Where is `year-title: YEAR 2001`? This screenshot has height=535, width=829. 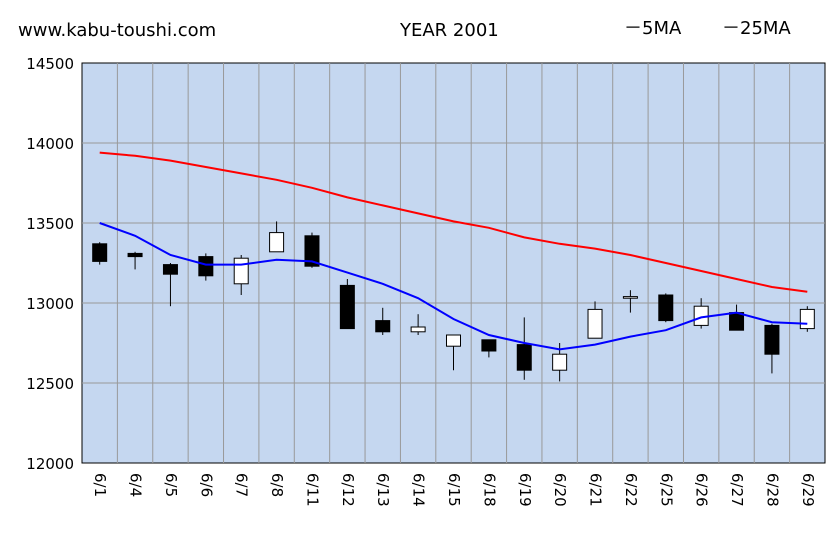
year-title: YEAR 2001 is located at coordinates (449, 30).